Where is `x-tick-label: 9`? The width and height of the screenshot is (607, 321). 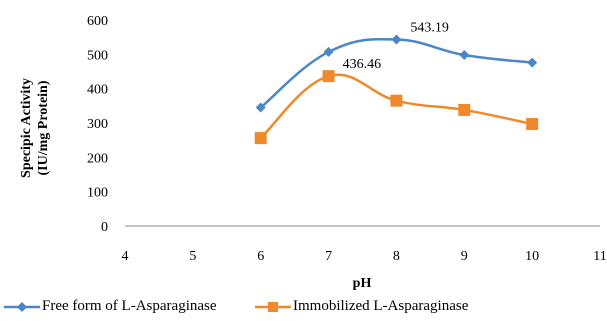 x-tick-label: 9 is located at coordinates (464, 256).